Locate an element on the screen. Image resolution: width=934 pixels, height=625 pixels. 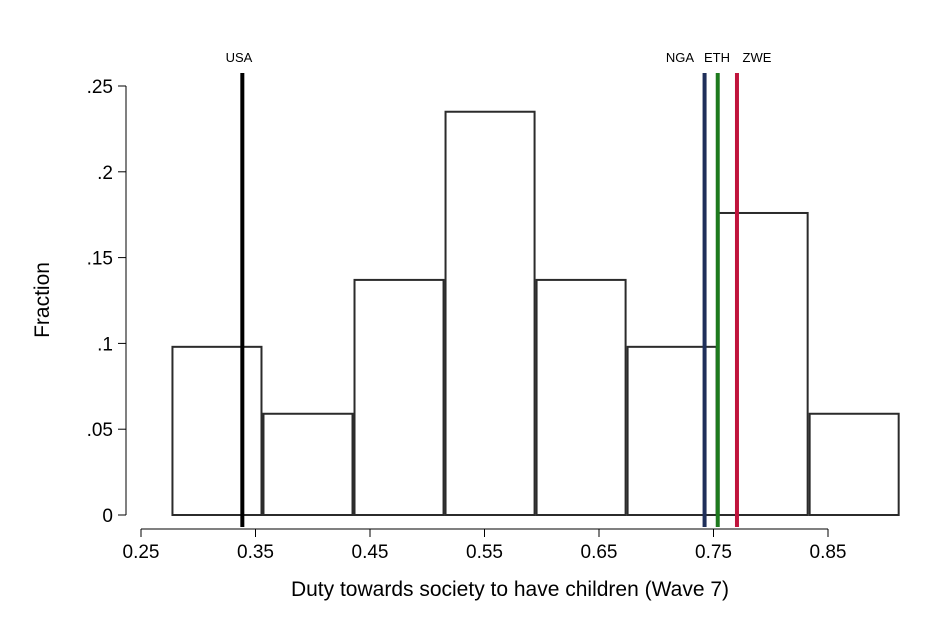
y-tick-label: .15 is located at coordinates (100, 259).